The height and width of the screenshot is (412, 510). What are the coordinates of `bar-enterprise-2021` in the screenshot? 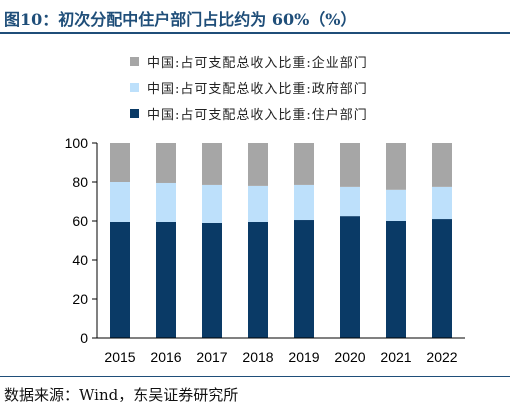 It's located at (396, 166).